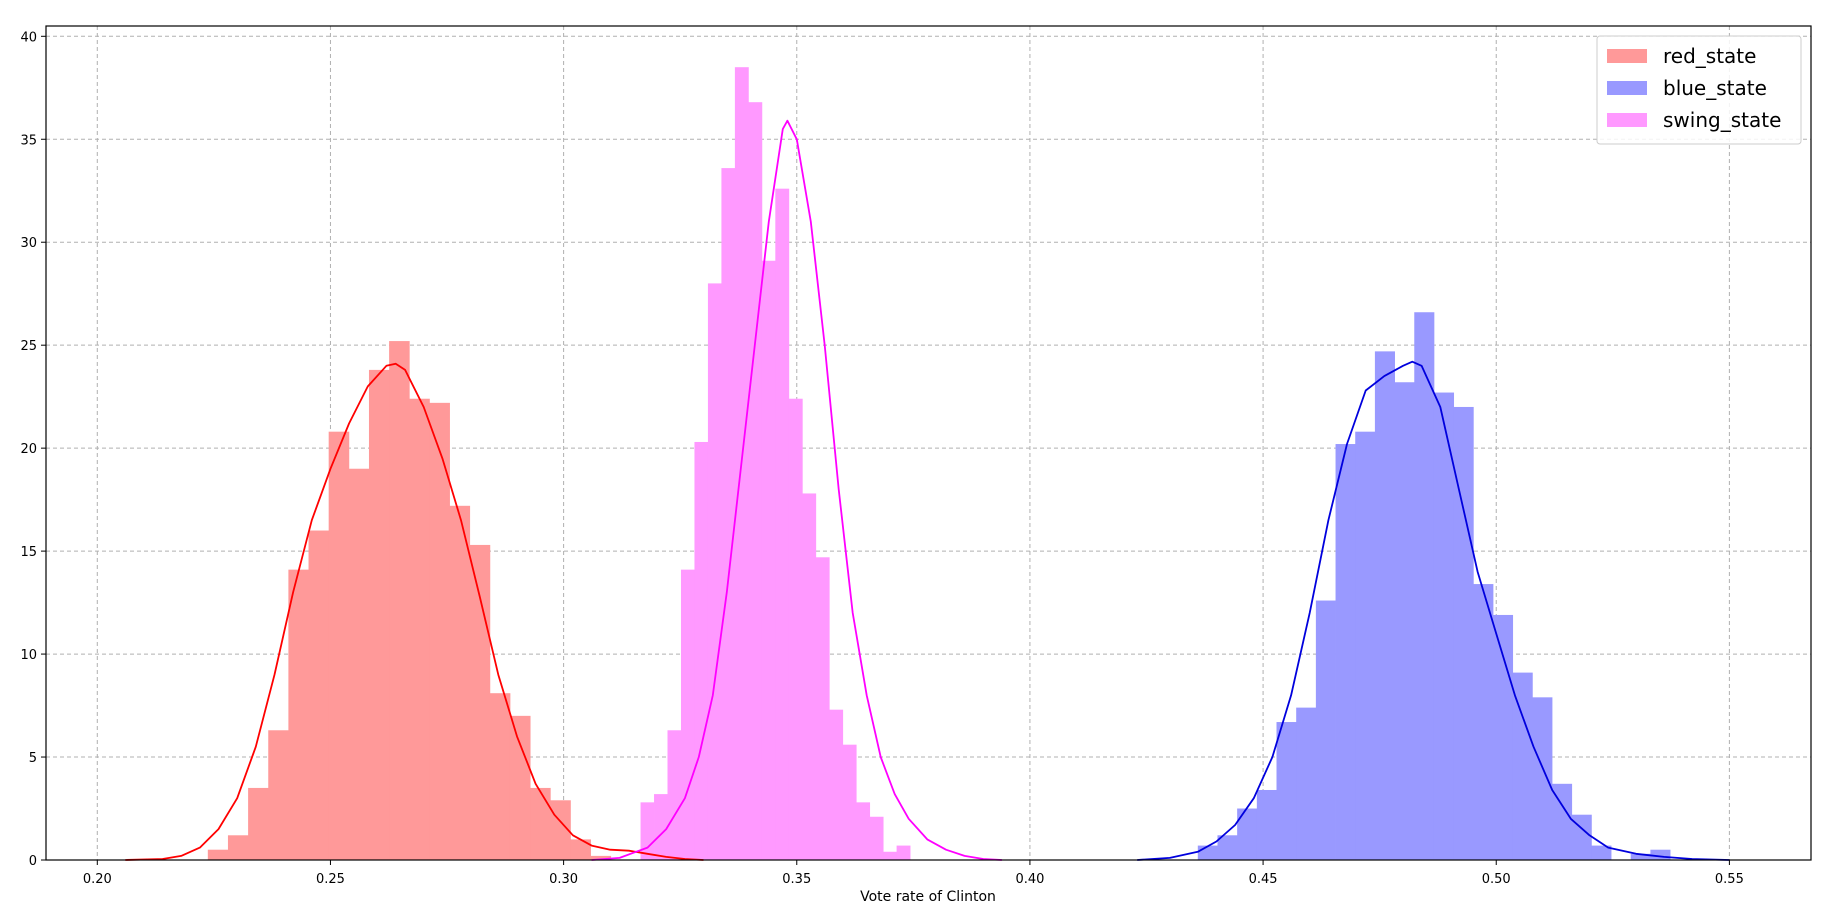 The width and height of the screenshot is (1823, 907). Describe the element at coordinates (1627, 88) in the screenshot. I see `blue_state-legend-swatch` at that location.